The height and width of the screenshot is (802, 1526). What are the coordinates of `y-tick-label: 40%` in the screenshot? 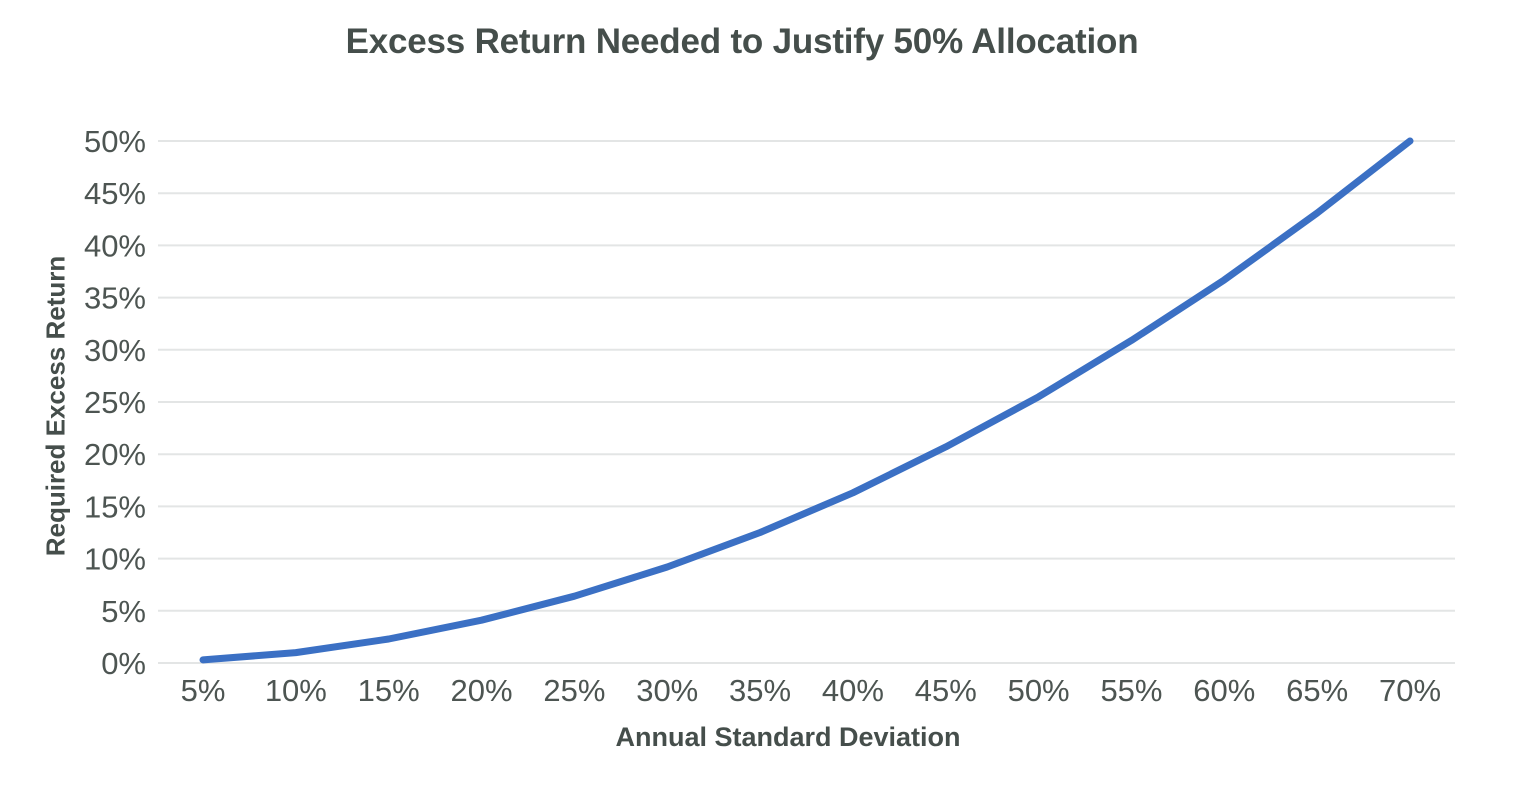 It's located at (115, 245).